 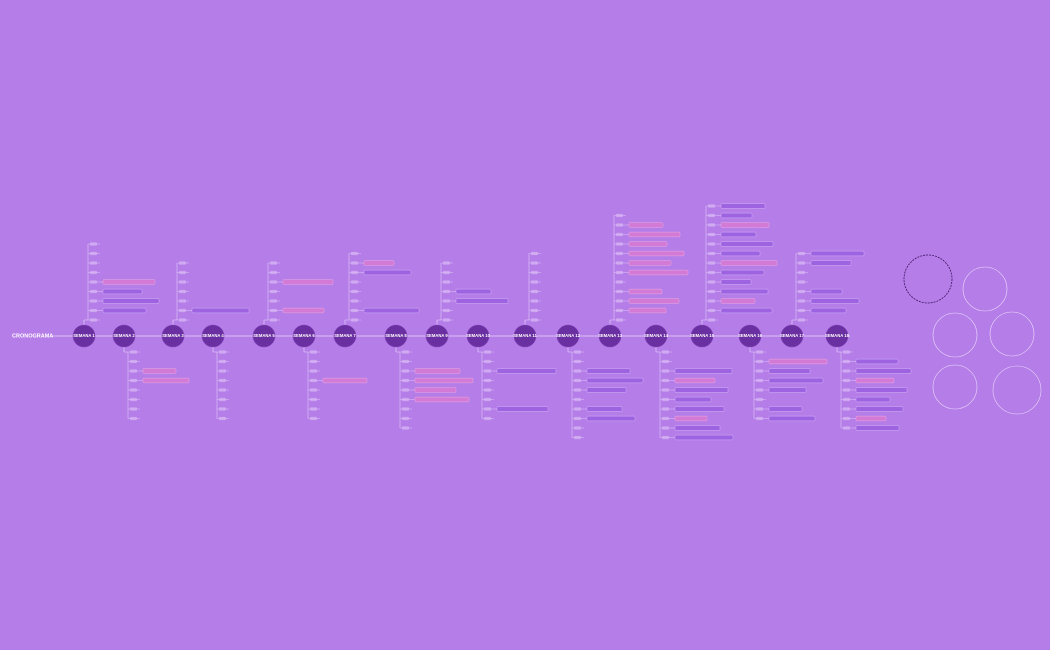 I want to click on week-label: SEMANA 14, so click(x=656, y=335).